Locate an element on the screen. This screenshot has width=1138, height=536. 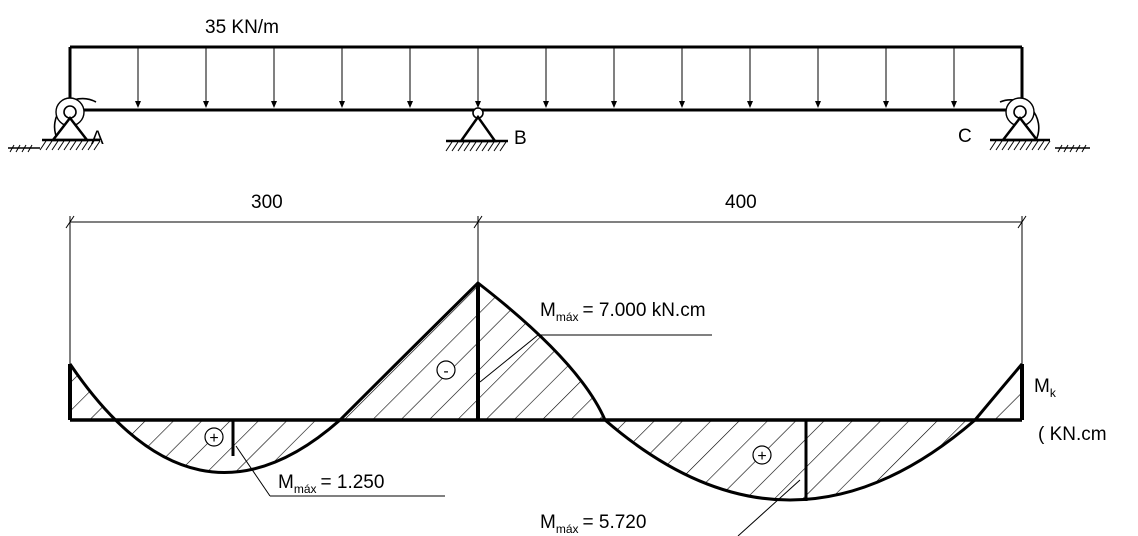
moment-max-b-label: Mmáx = 7.000 kN.cm is located at coordinates (623, 312).